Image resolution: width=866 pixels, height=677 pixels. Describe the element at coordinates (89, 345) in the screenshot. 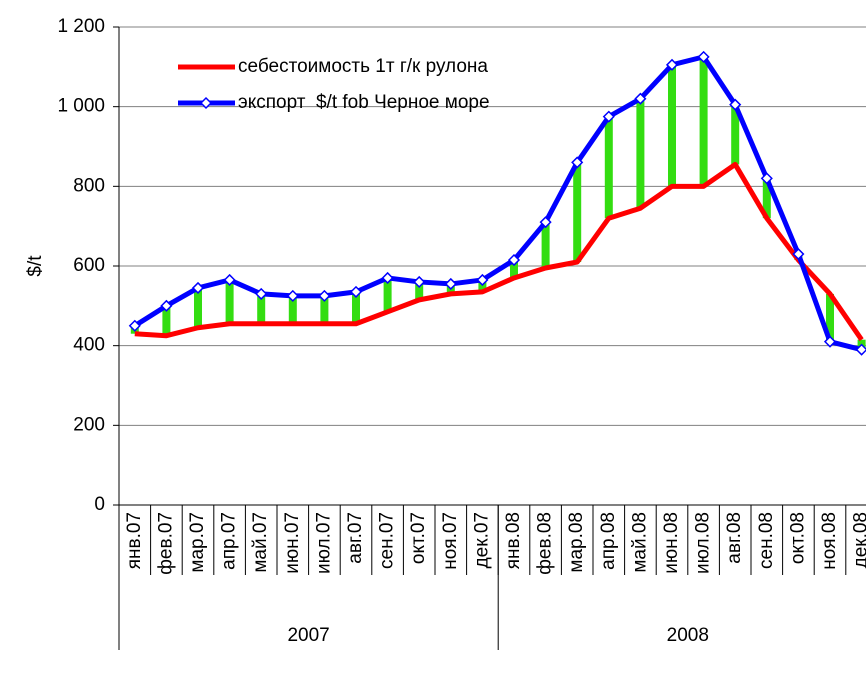

I see `y-tick-label: 400` at that location.